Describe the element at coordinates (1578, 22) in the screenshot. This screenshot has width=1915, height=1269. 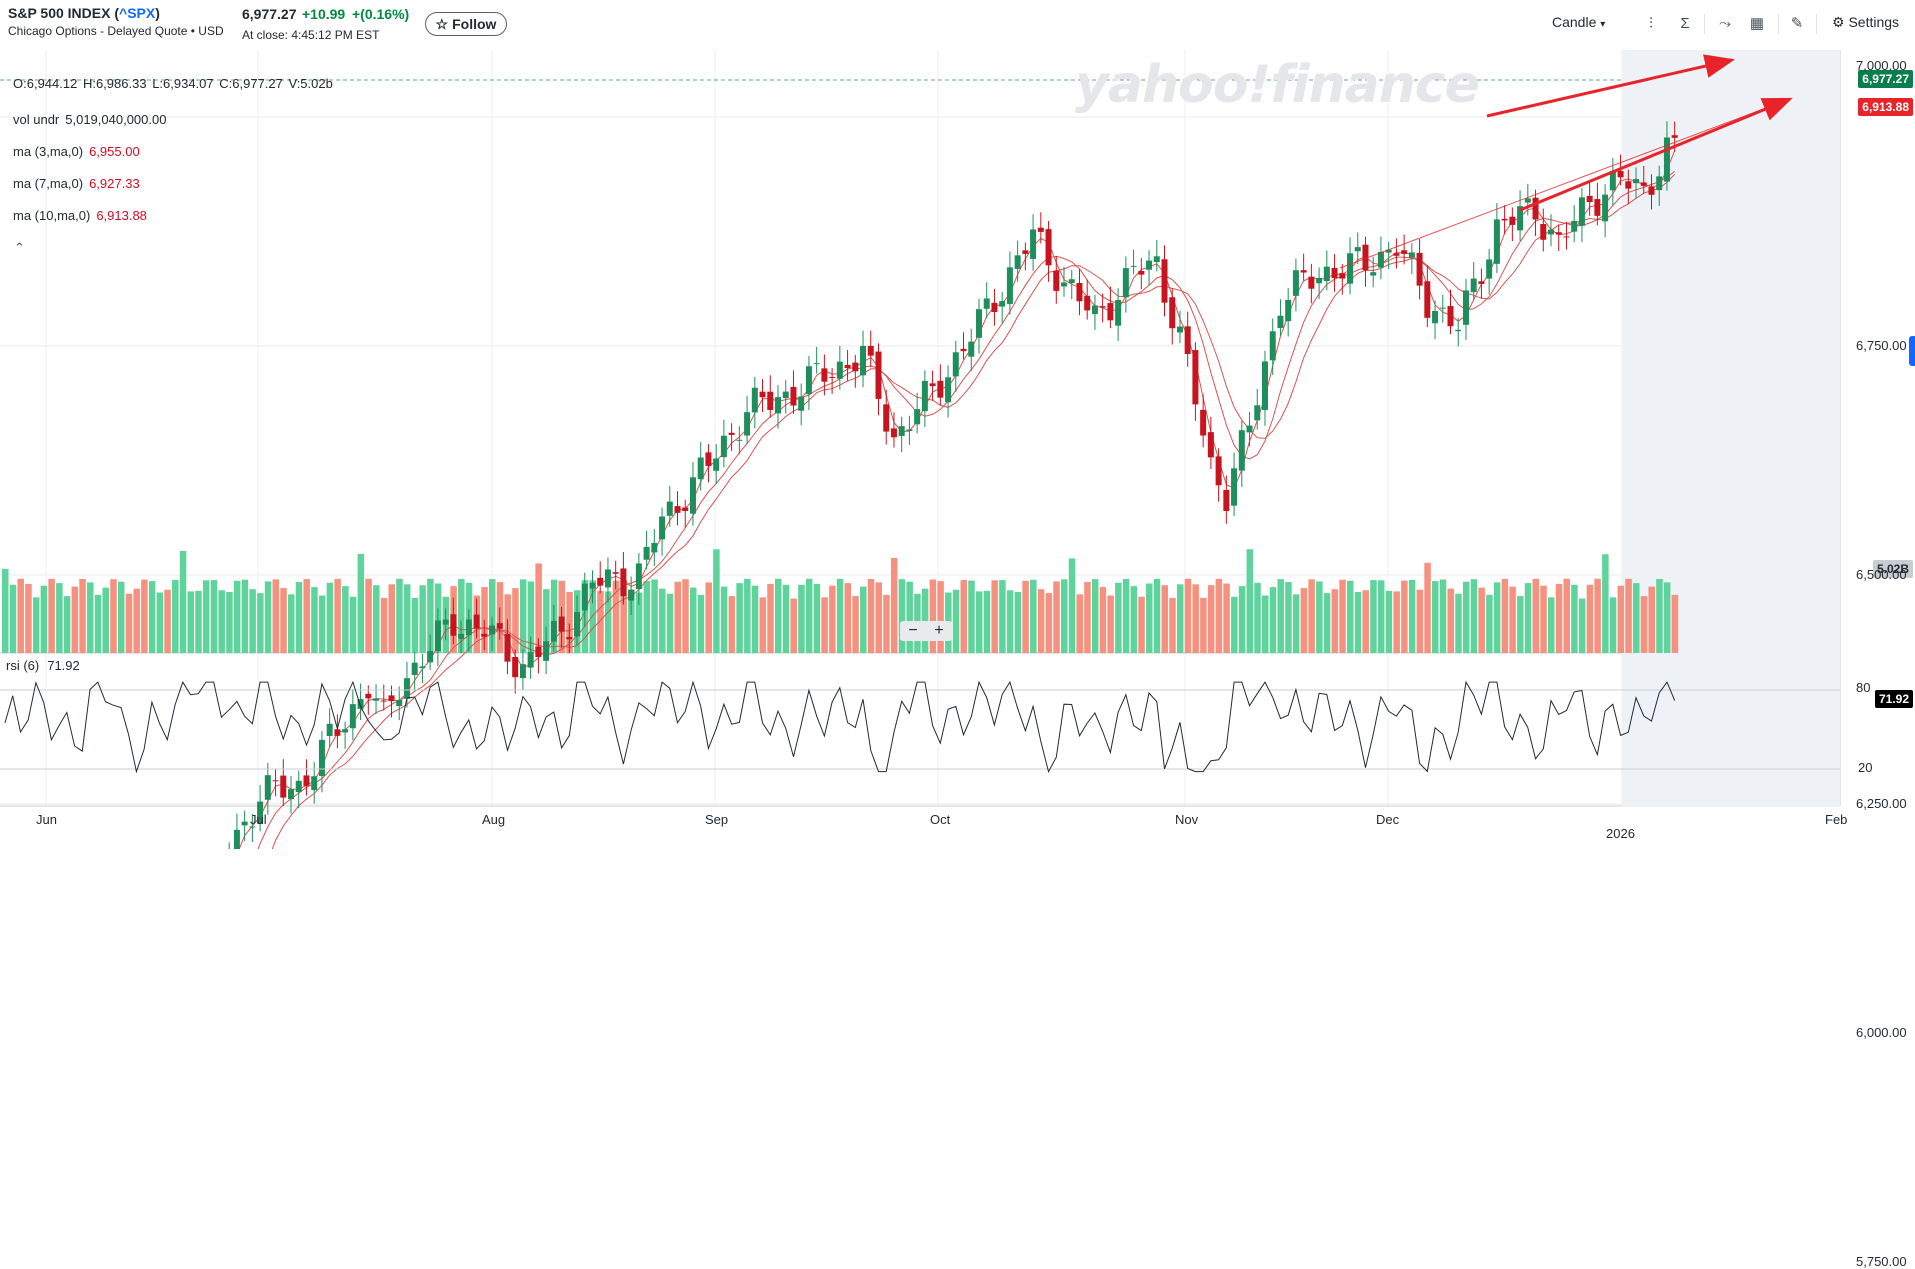
I see `chart-type-select: Candle ▾` at that location.